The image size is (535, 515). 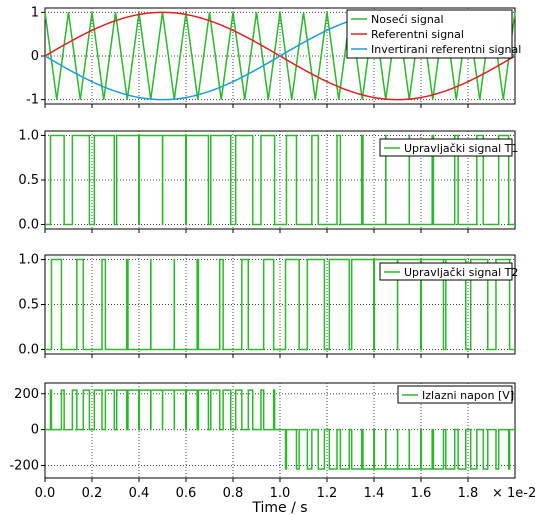 What do you see at coordinates (461, 148) in the screenshot?
I see `legend-label: Upravljački signal T1` at bounding box center [461, 148].